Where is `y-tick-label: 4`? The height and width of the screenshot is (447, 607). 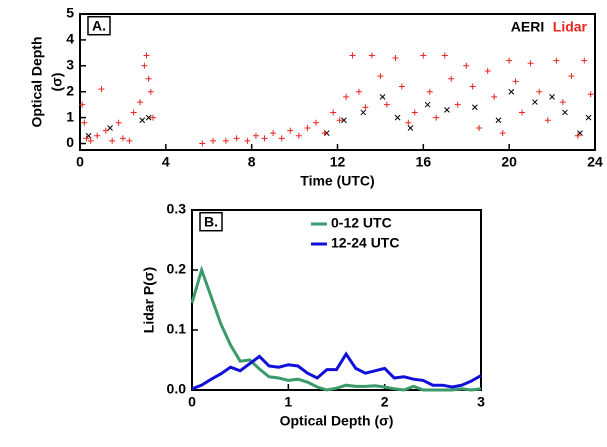
y-tick-label: 4 is located at coordinates (70, 39).